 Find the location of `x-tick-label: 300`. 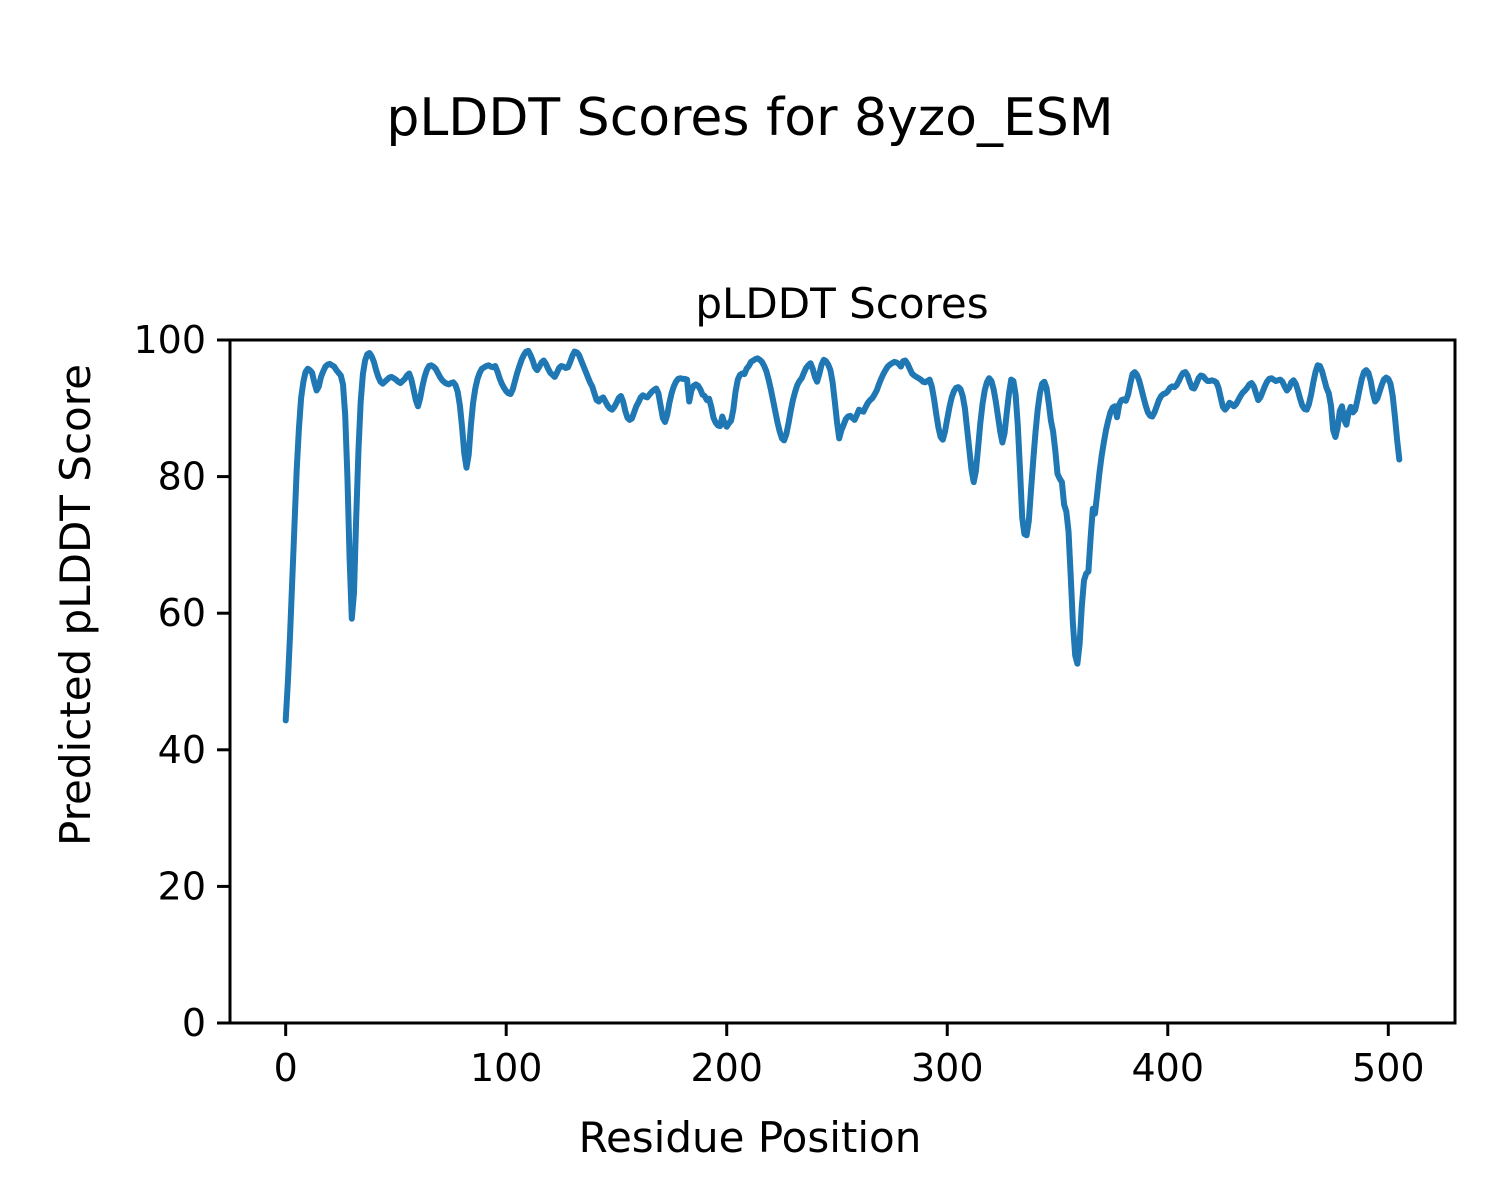

x-tick-label: 300 is located at coordinates (947, 1068).